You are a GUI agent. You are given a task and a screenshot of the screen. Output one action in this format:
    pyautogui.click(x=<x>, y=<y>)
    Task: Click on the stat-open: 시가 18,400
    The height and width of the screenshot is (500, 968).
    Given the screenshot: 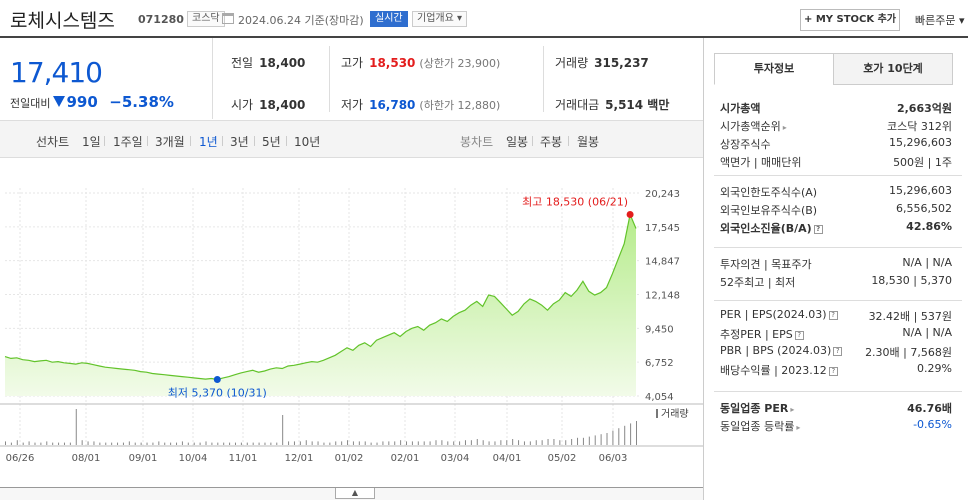 What is the action you would take?
    pyautogui.click(x=268, y=105)
    